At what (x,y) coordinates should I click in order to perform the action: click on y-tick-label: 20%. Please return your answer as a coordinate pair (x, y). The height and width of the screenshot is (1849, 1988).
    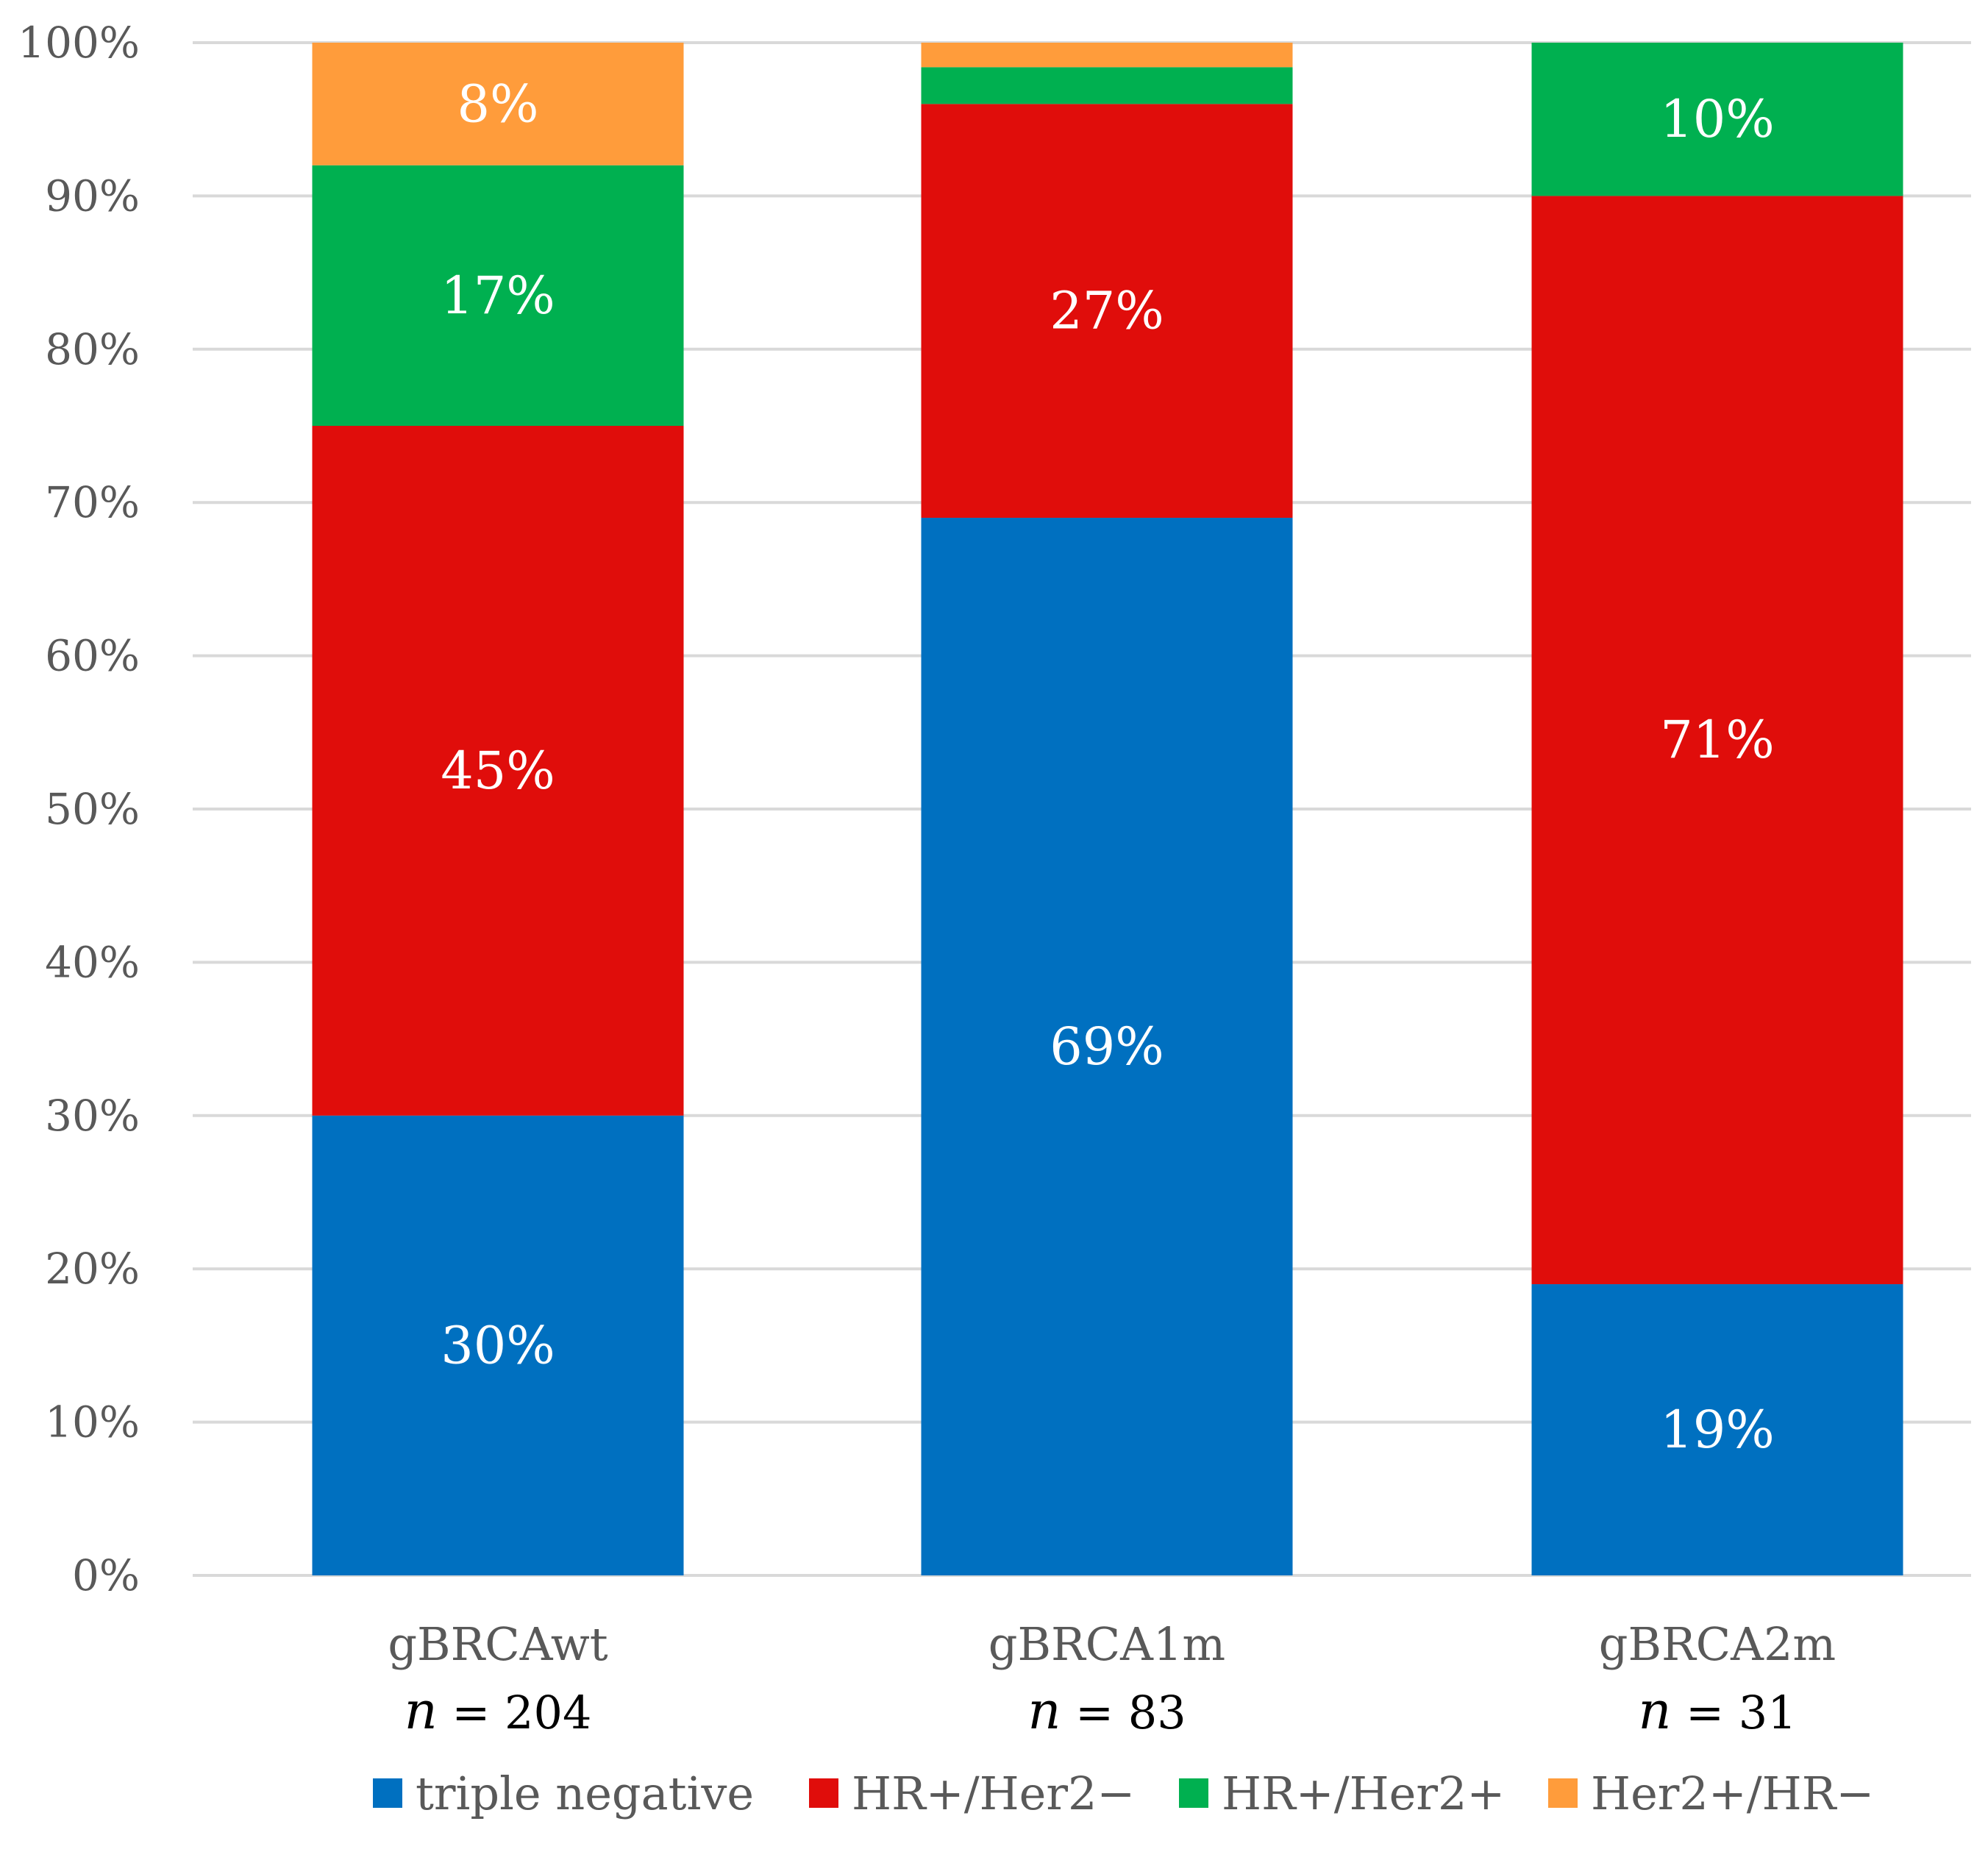
    Looking at the image, I should click on (92, 1269).